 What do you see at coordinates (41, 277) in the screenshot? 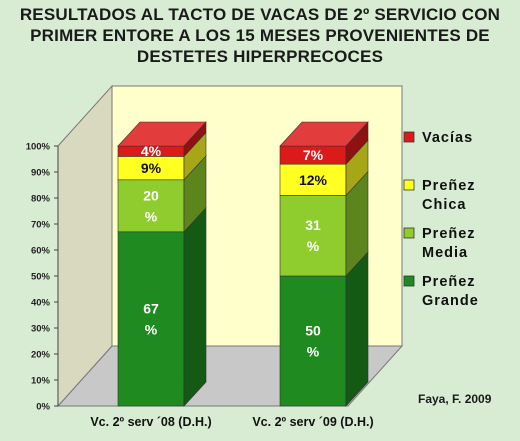
I see `y-tick-label: 50%` at bounding box center [41, 277].